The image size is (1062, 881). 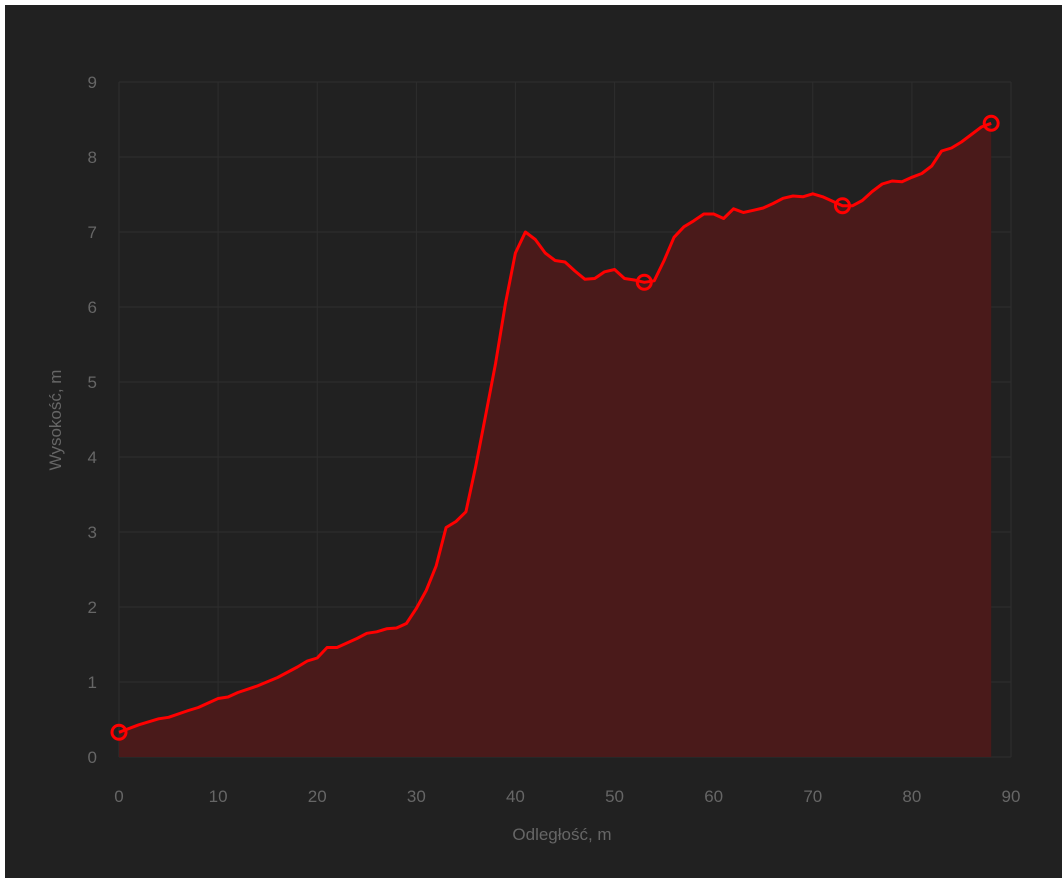 What do you see at coordinates (92, 532) in the screenshot?
I see `y-tick-label: 3` at bounding box center [92, 532].